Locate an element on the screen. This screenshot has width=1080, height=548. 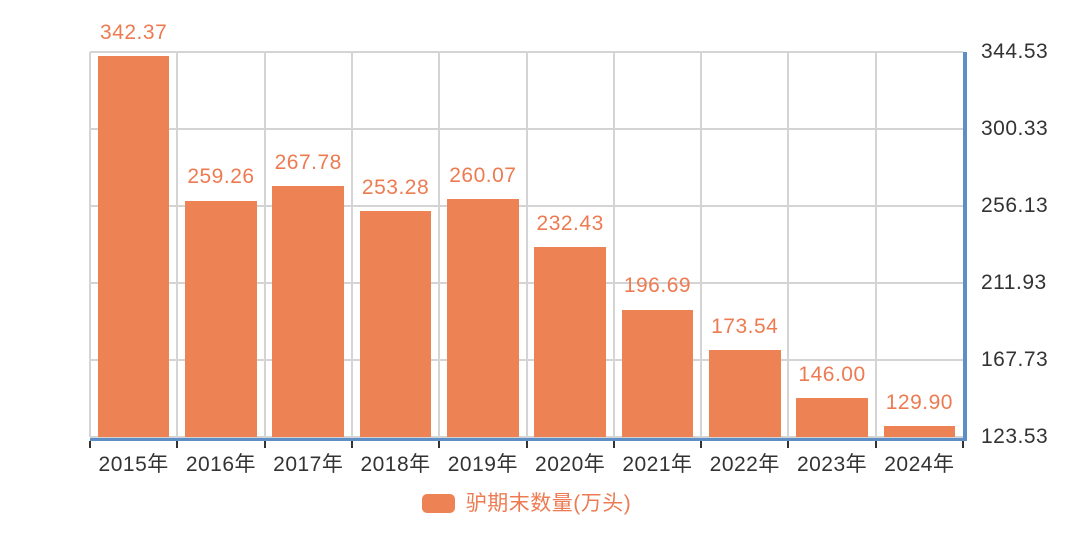
value-label-2019年: 260.07 is located at coordinates (483, 176).